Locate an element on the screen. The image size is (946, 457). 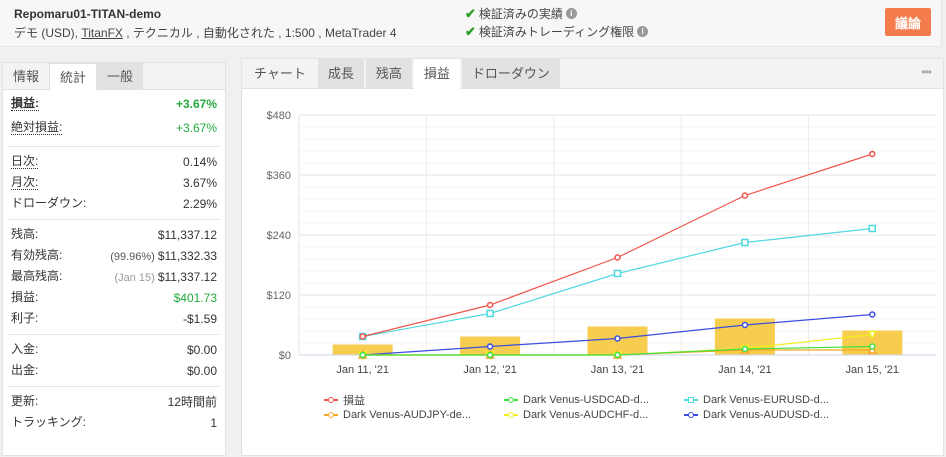
stat-label: 有効残高: is located at coordinates (37, 255).